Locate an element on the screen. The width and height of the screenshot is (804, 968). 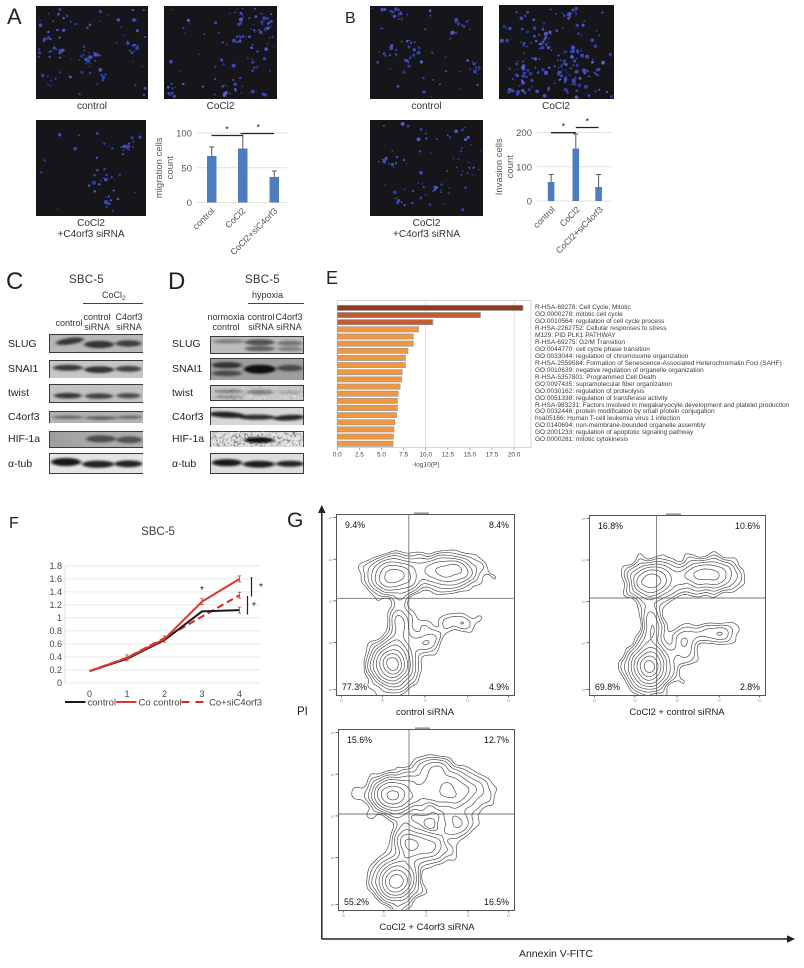
svg-text: -log10(P) is located at coordinates (425, 465).